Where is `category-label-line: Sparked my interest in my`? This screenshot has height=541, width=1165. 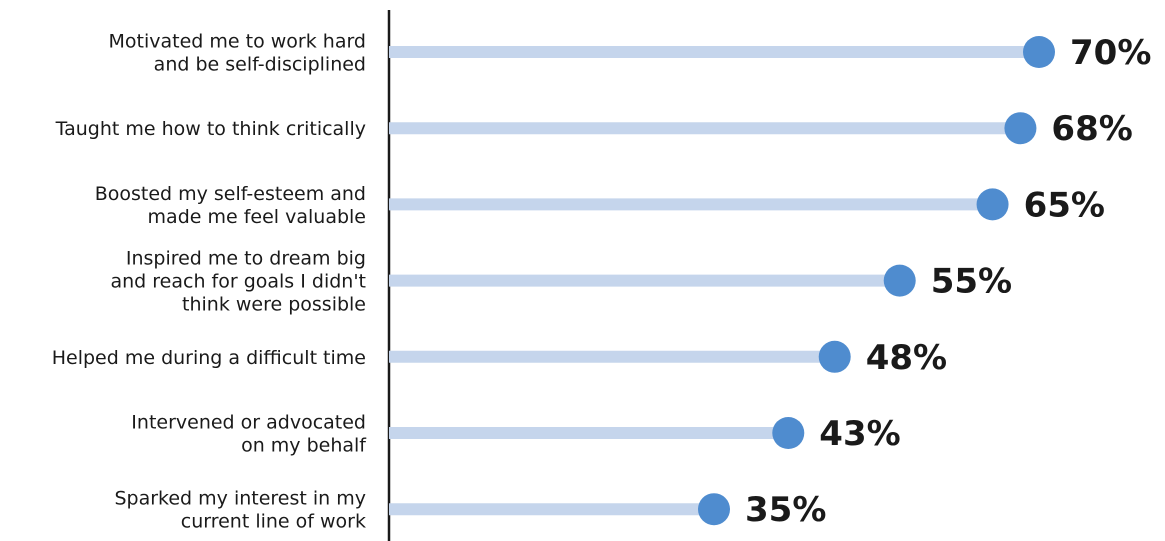
category-label-line: Sparked my interest in my is located at coordinates (240, 499).